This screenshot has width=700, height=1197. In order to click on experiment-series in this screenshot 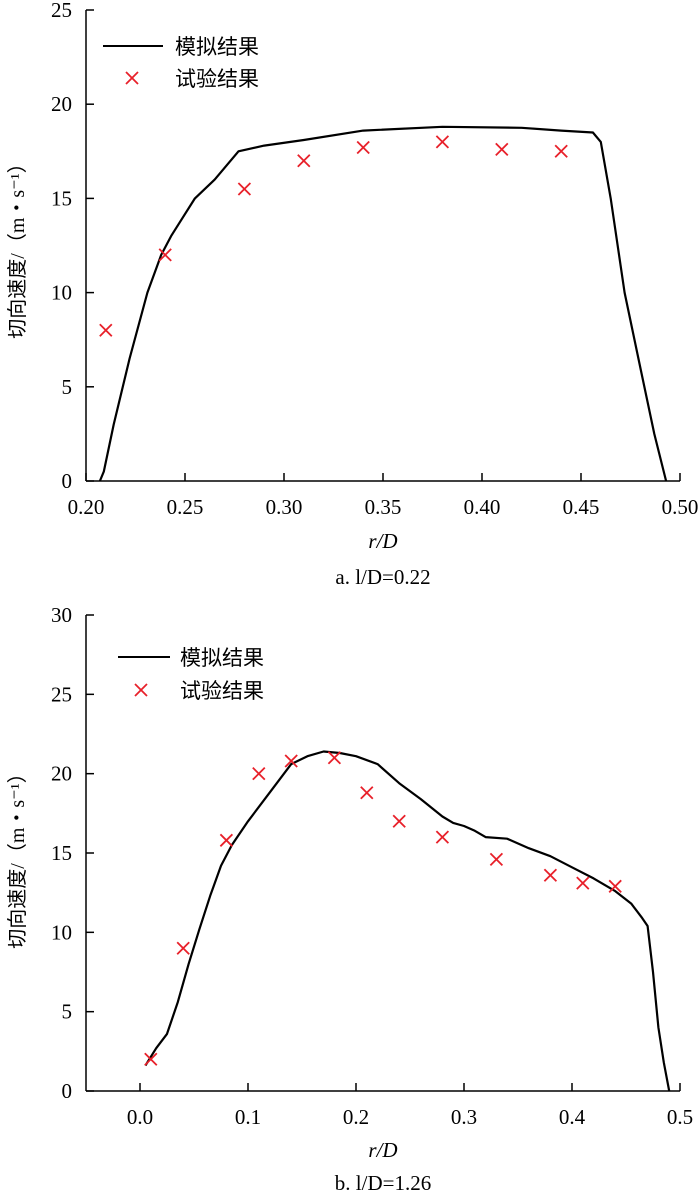, I will do `click(333, 236)`.